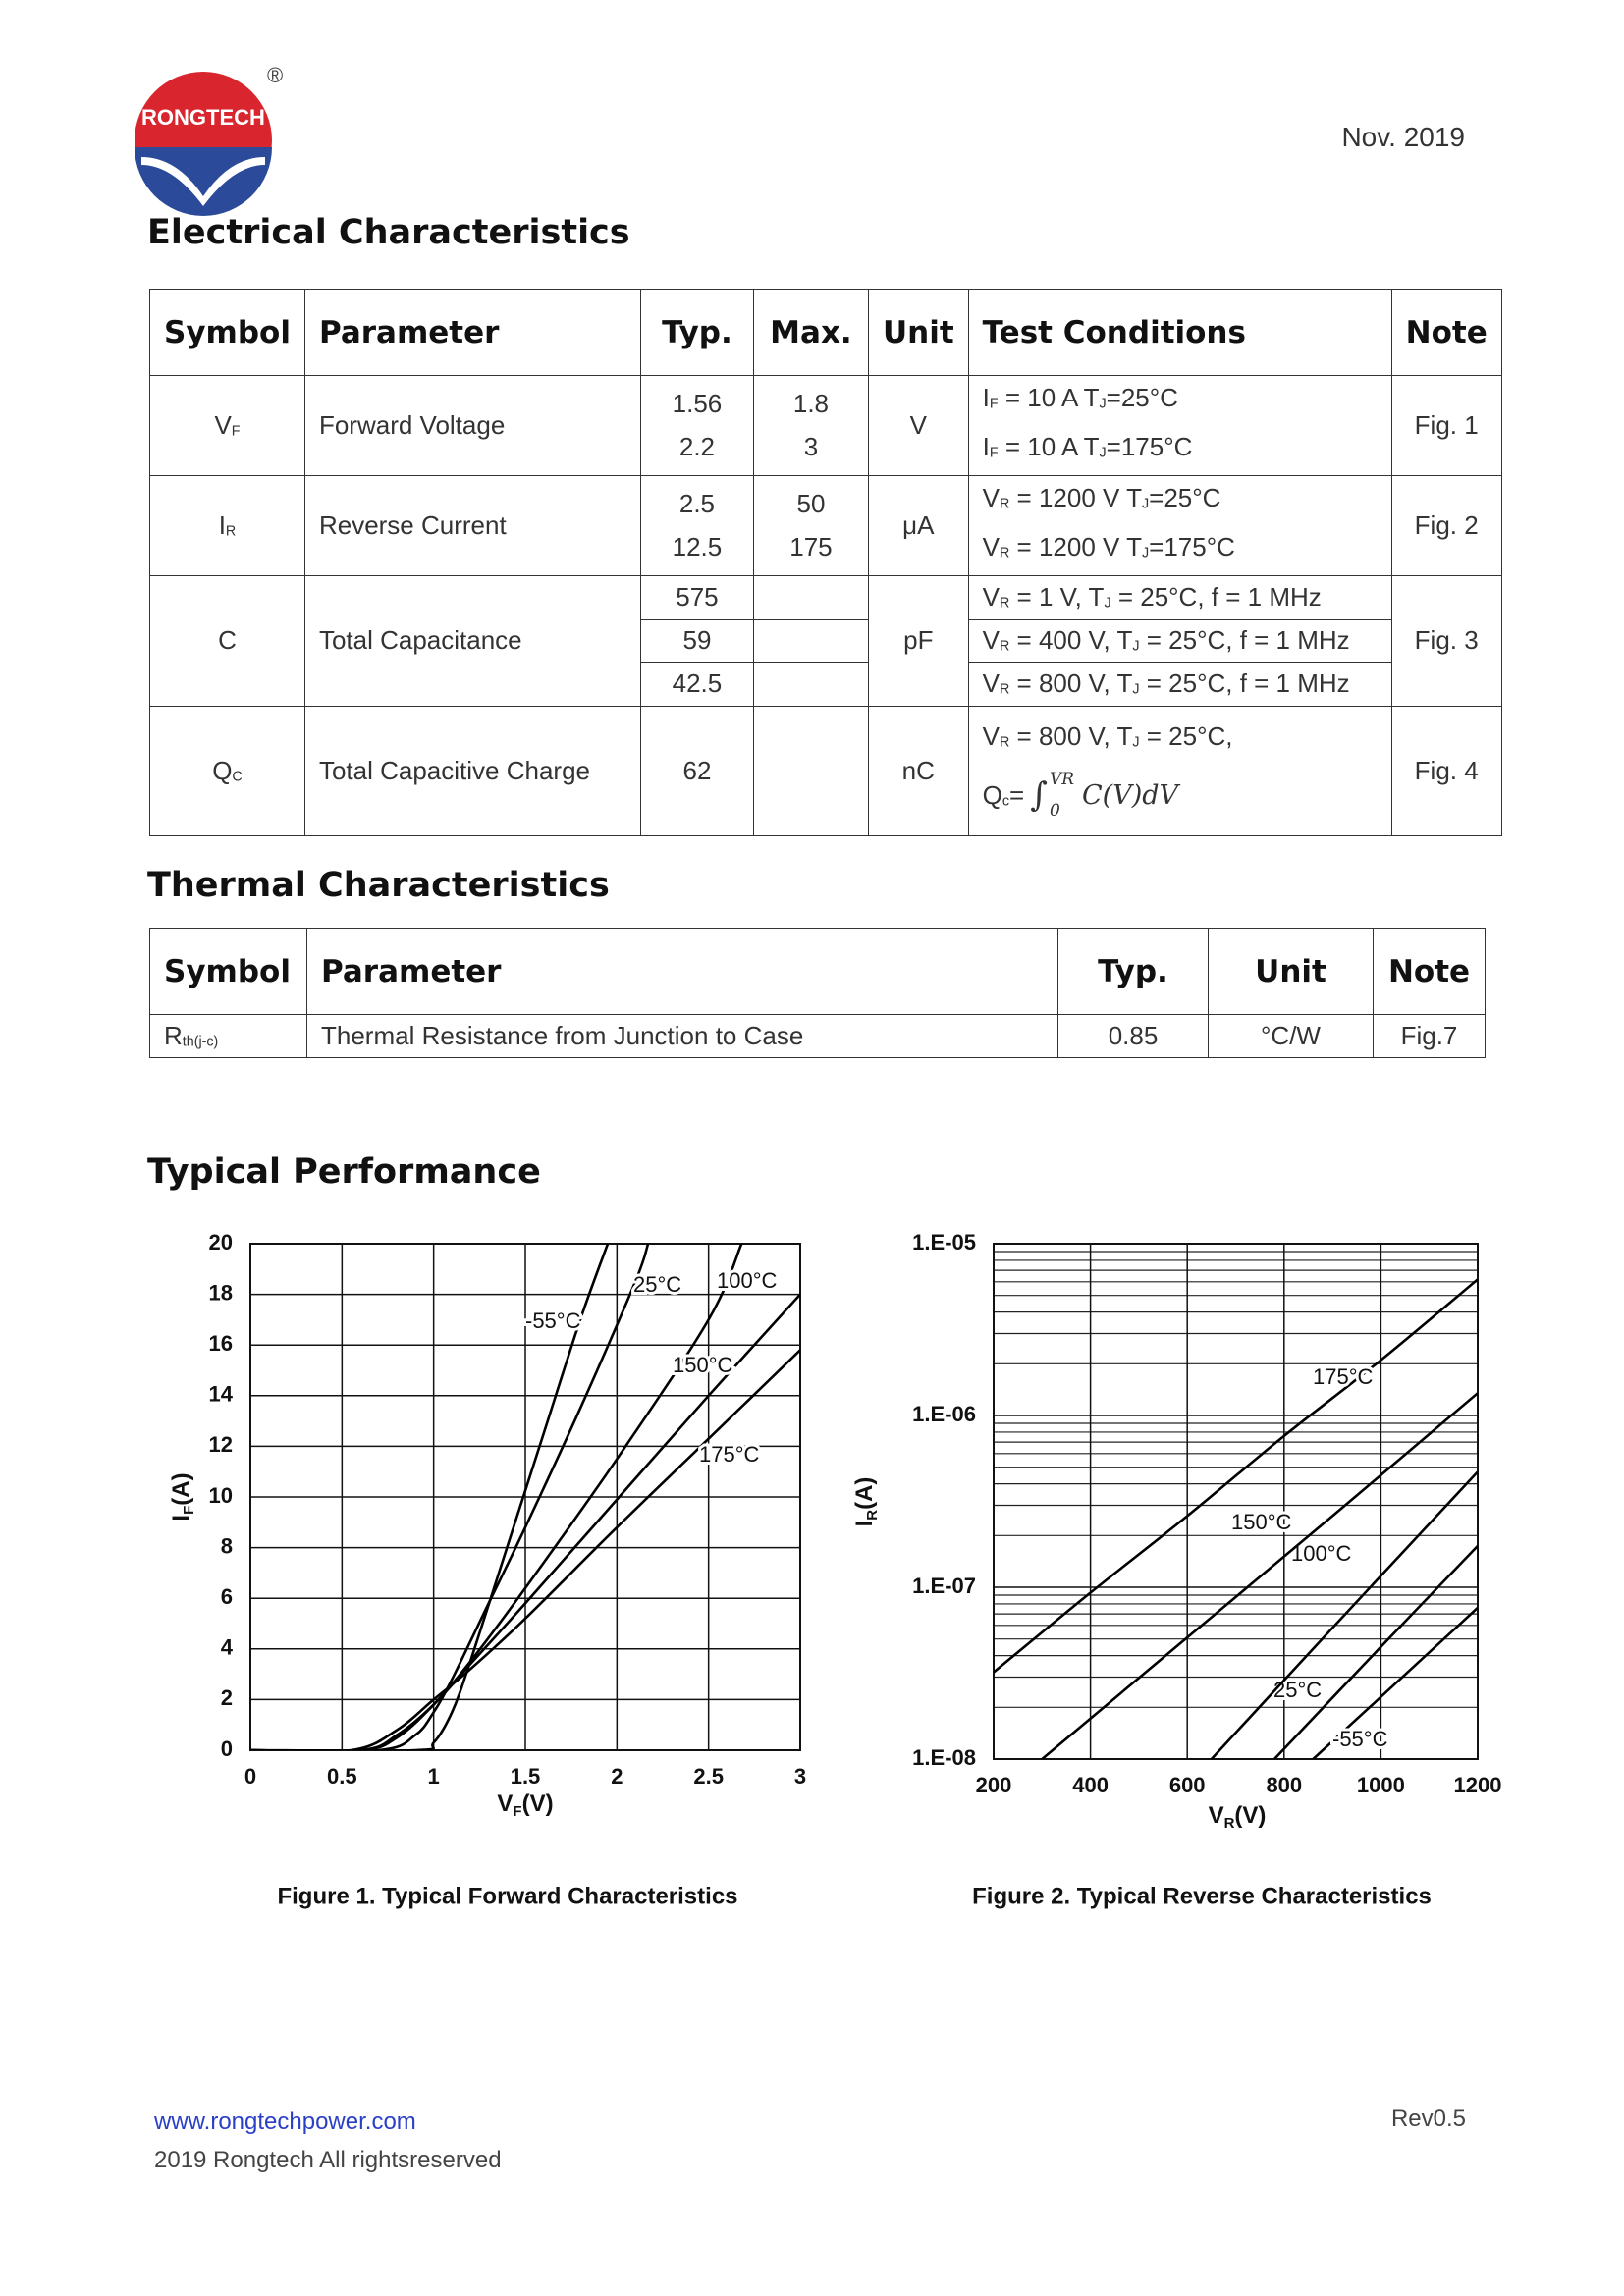 The image size is (1624, 2296). I want to click on unit-cell: °C/W, so click(1291, 1036).